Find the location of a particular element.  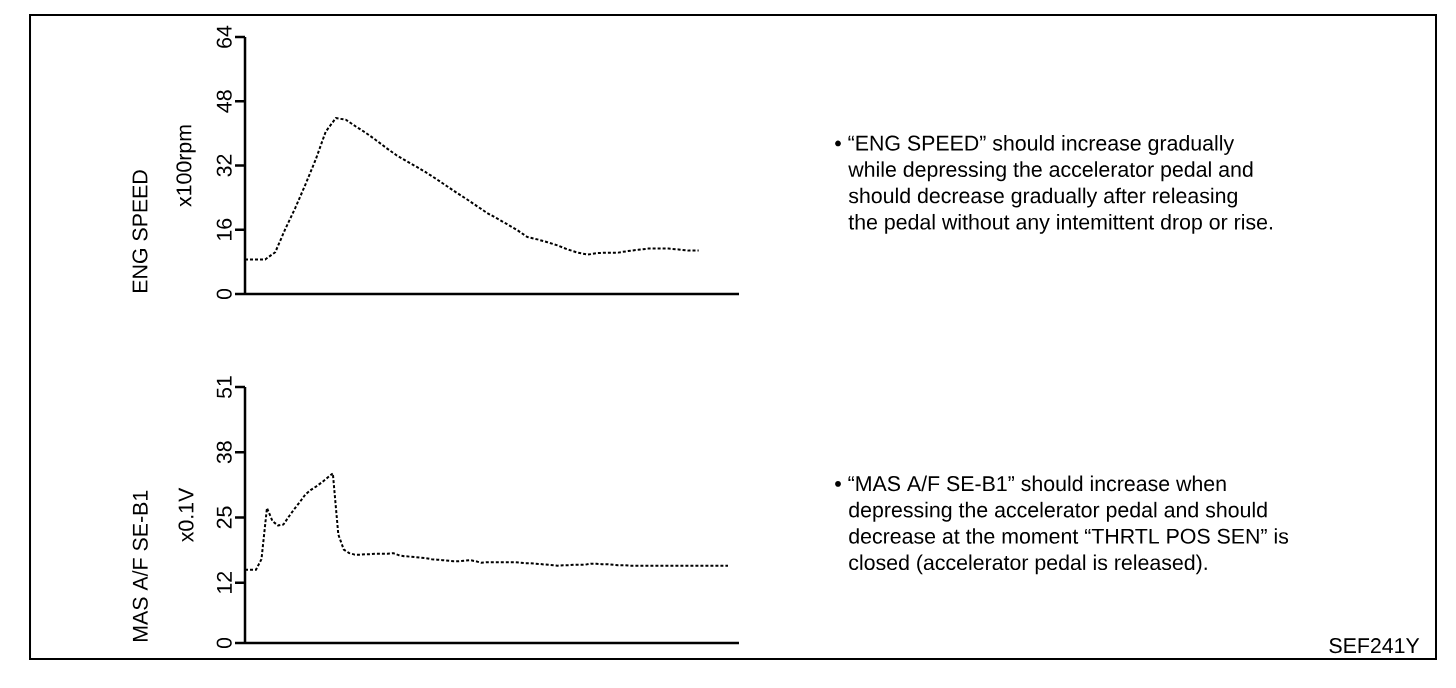

text: while depressing the accelerator pedal and is located at coordinates (1050, 171).